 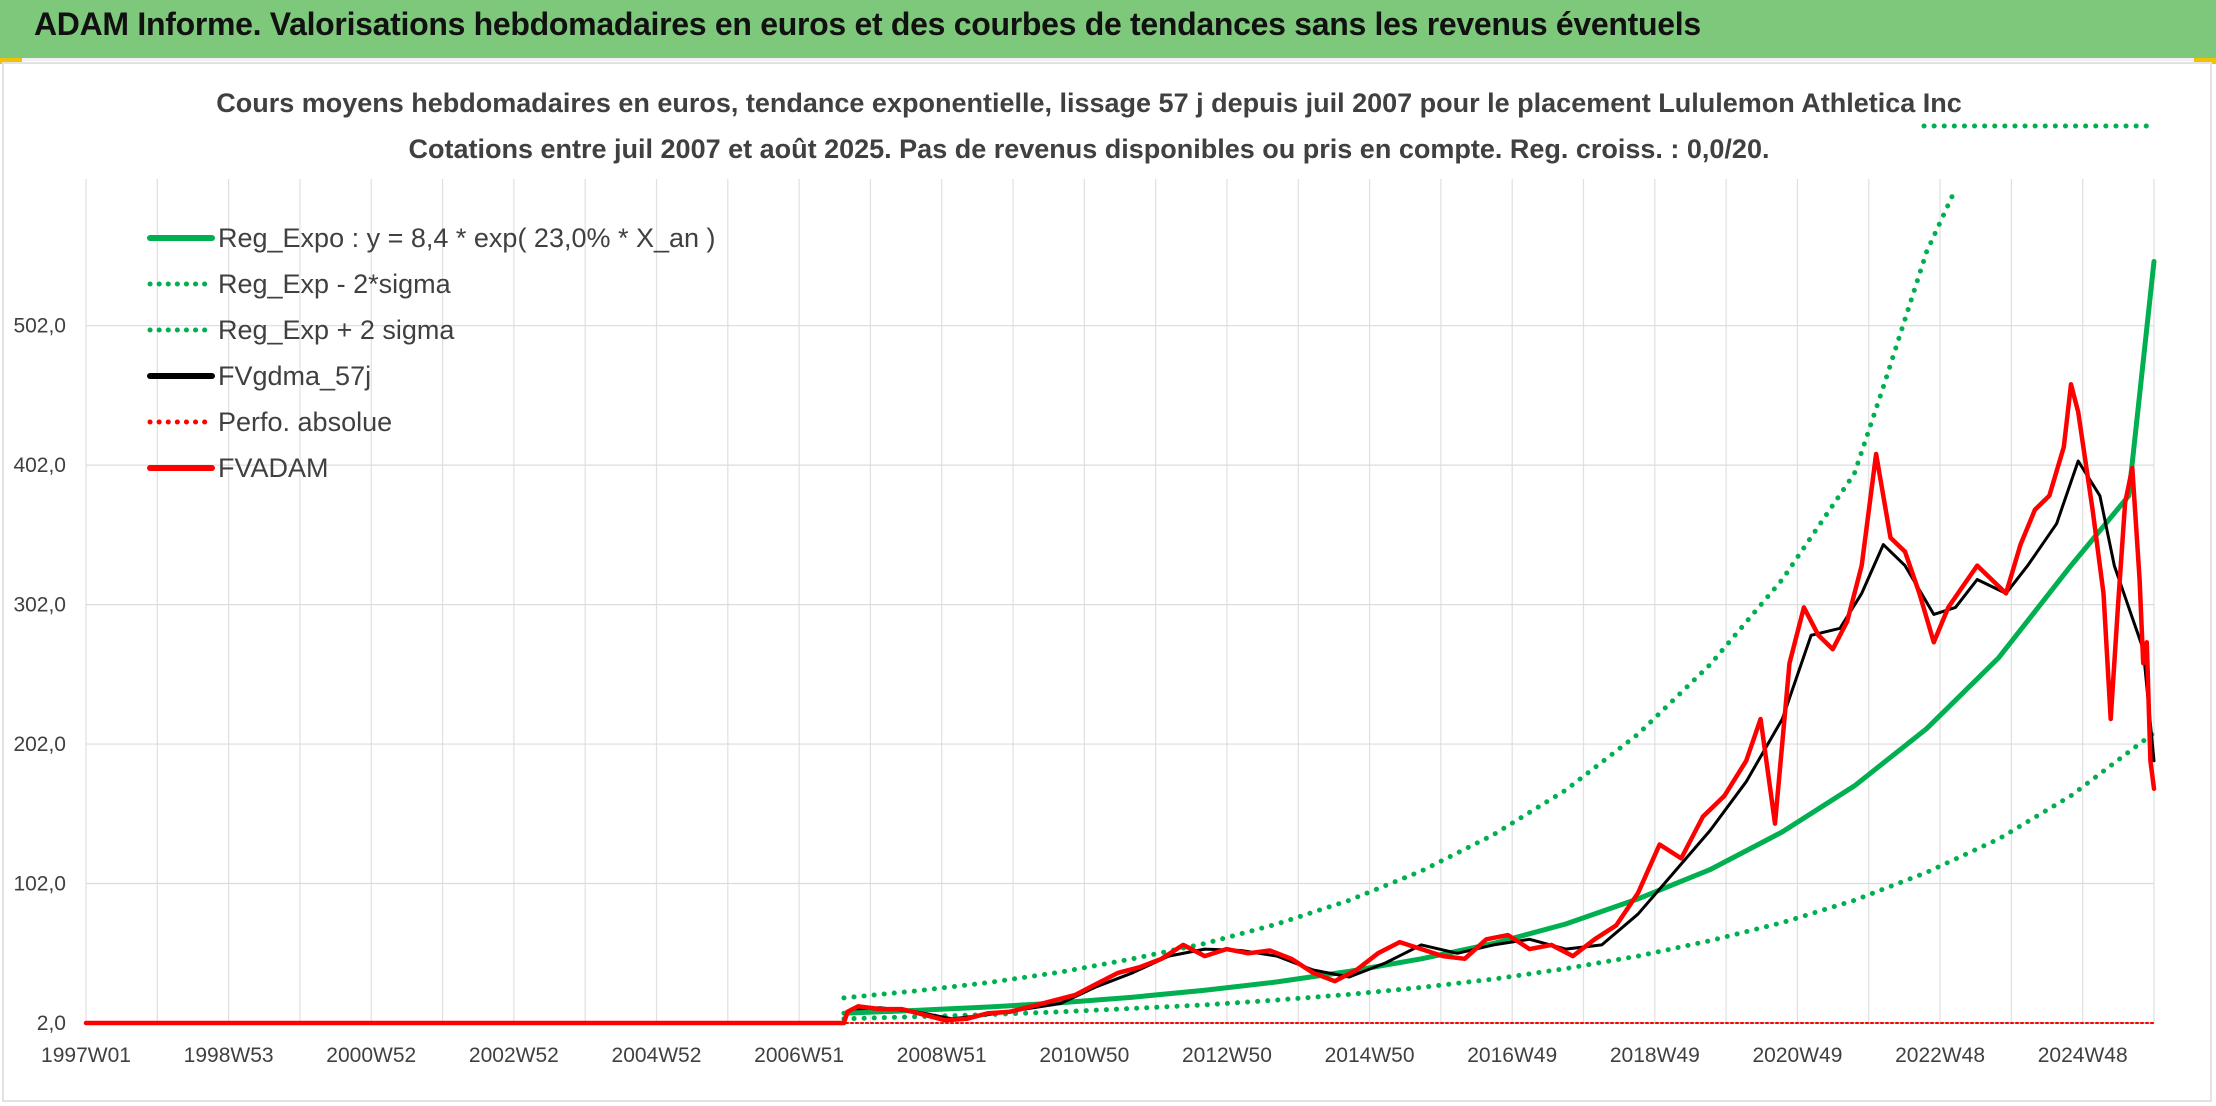 I want to click on legend-label-5: FVADAM, so click(x=273, y=468).